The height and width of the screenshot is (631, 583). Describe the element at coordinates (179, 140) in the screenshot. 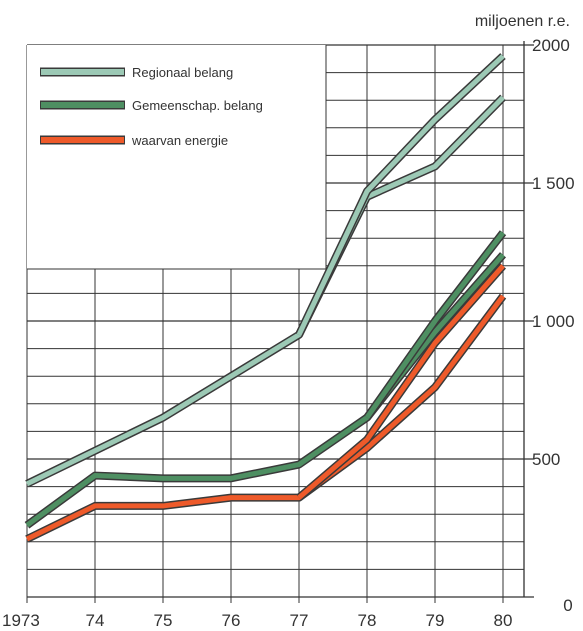

I see `legend-label: waarvan energie` at that location.